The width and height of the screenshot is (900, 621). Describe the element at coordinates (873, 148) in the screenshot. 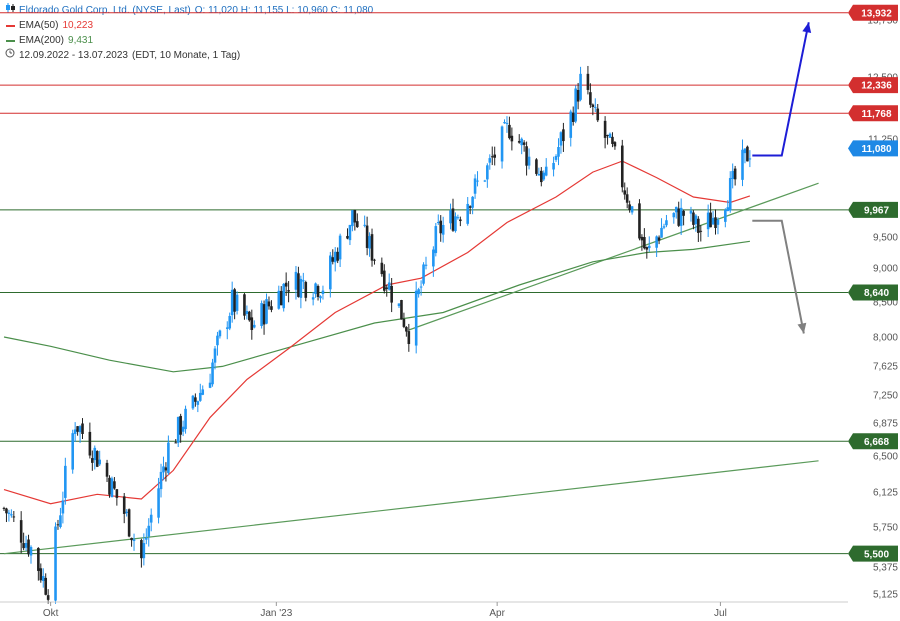

I see `last-price-tag: 11,080` at that location.